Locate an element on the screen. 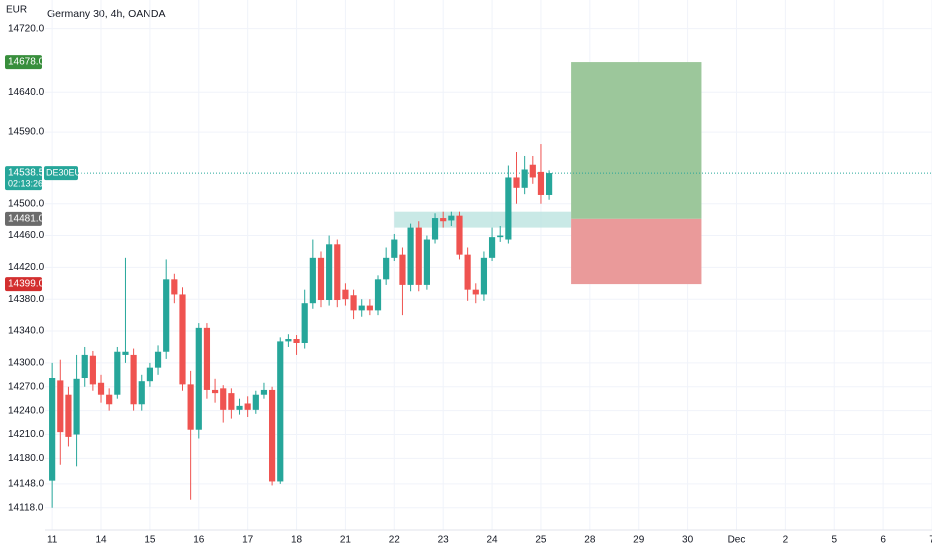 The image size is (932, 550). y-tick-label: 14590.0 is located at coordinates (26, 132).